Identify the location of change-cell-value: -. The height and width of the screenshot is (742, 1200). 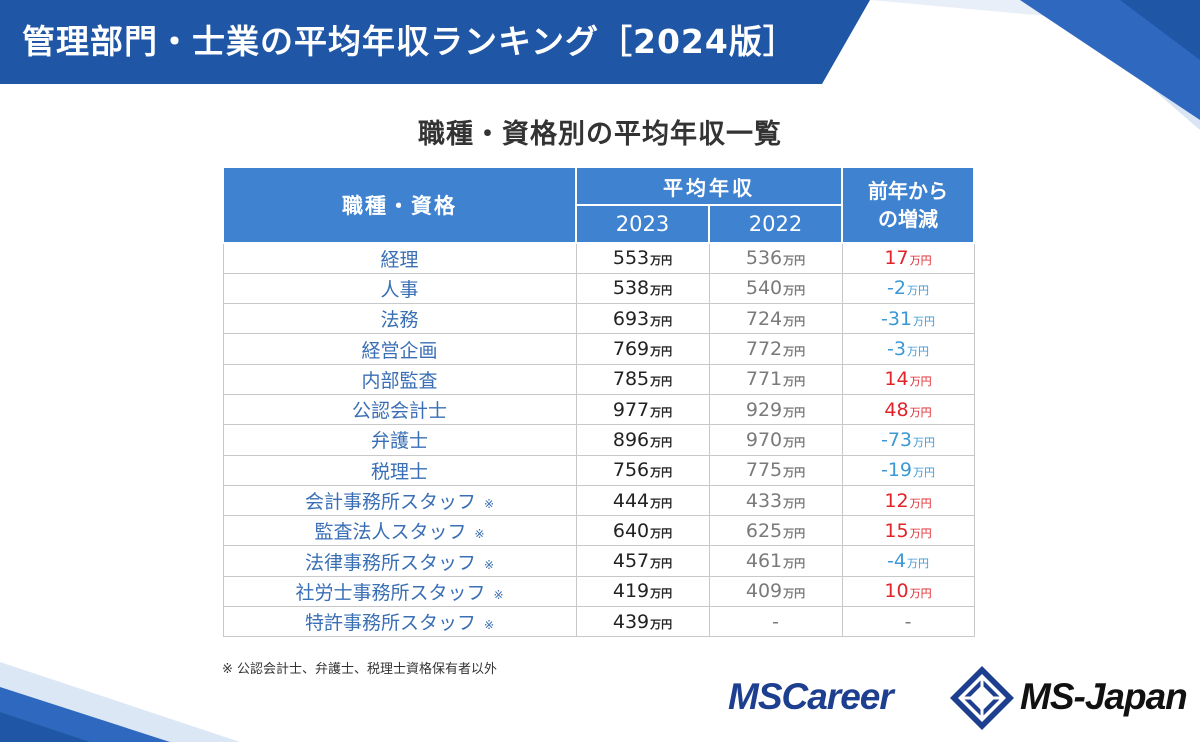
(908, 621).